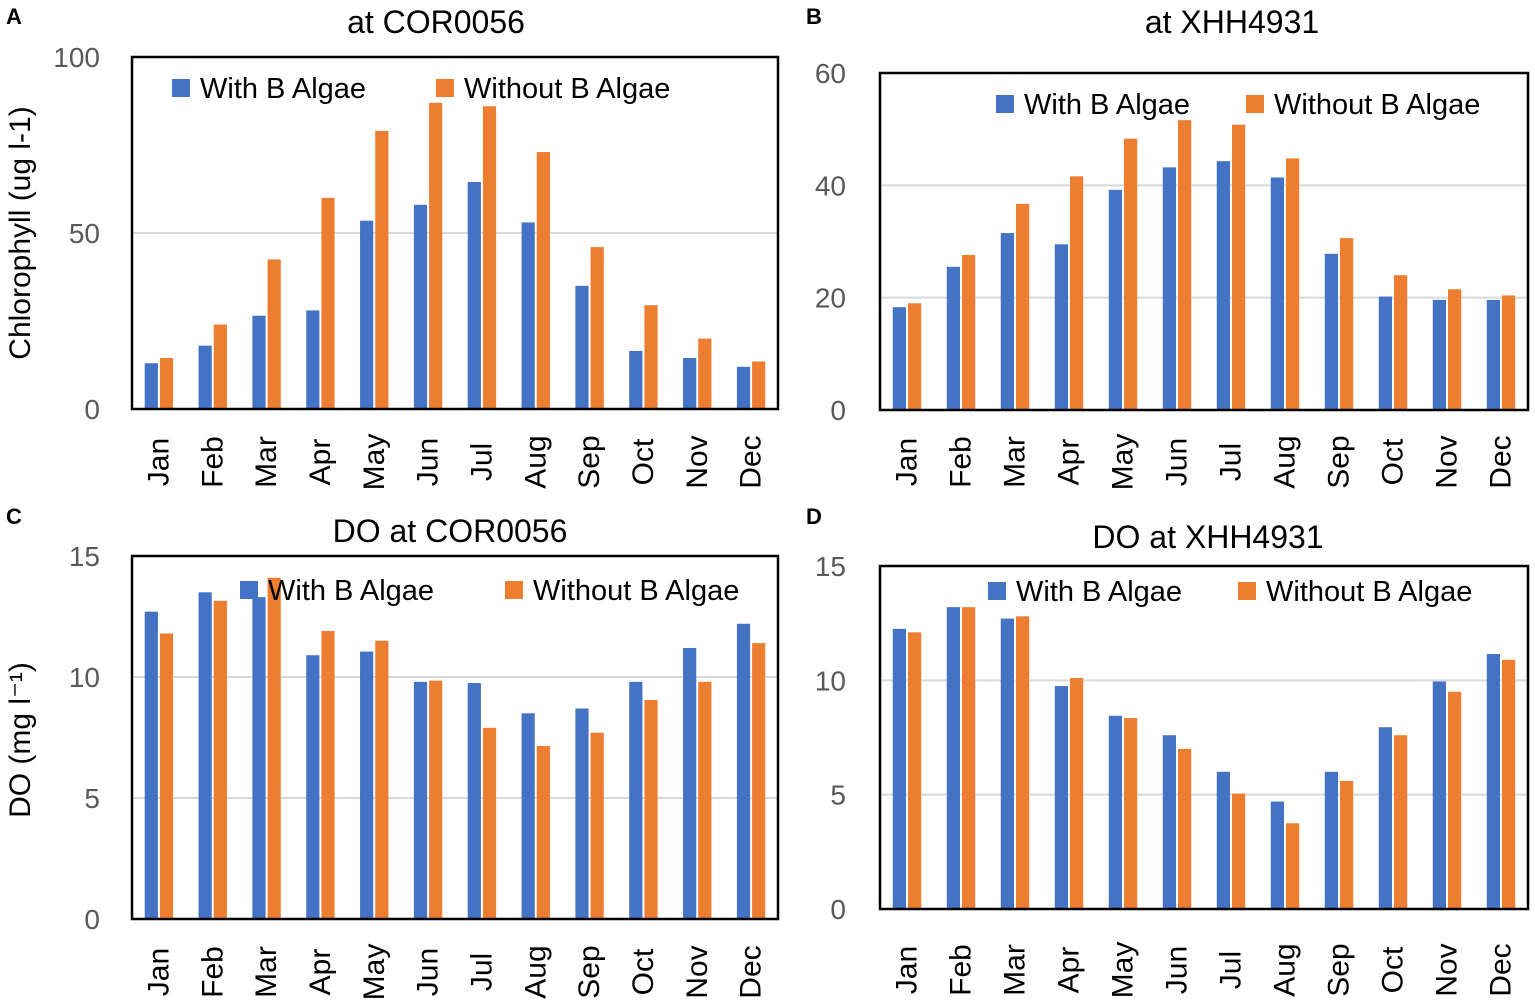 Image resolution: width=1535 pixels, height=1007 pixels. I want to click on panel-letter: B, so click(814, 16).